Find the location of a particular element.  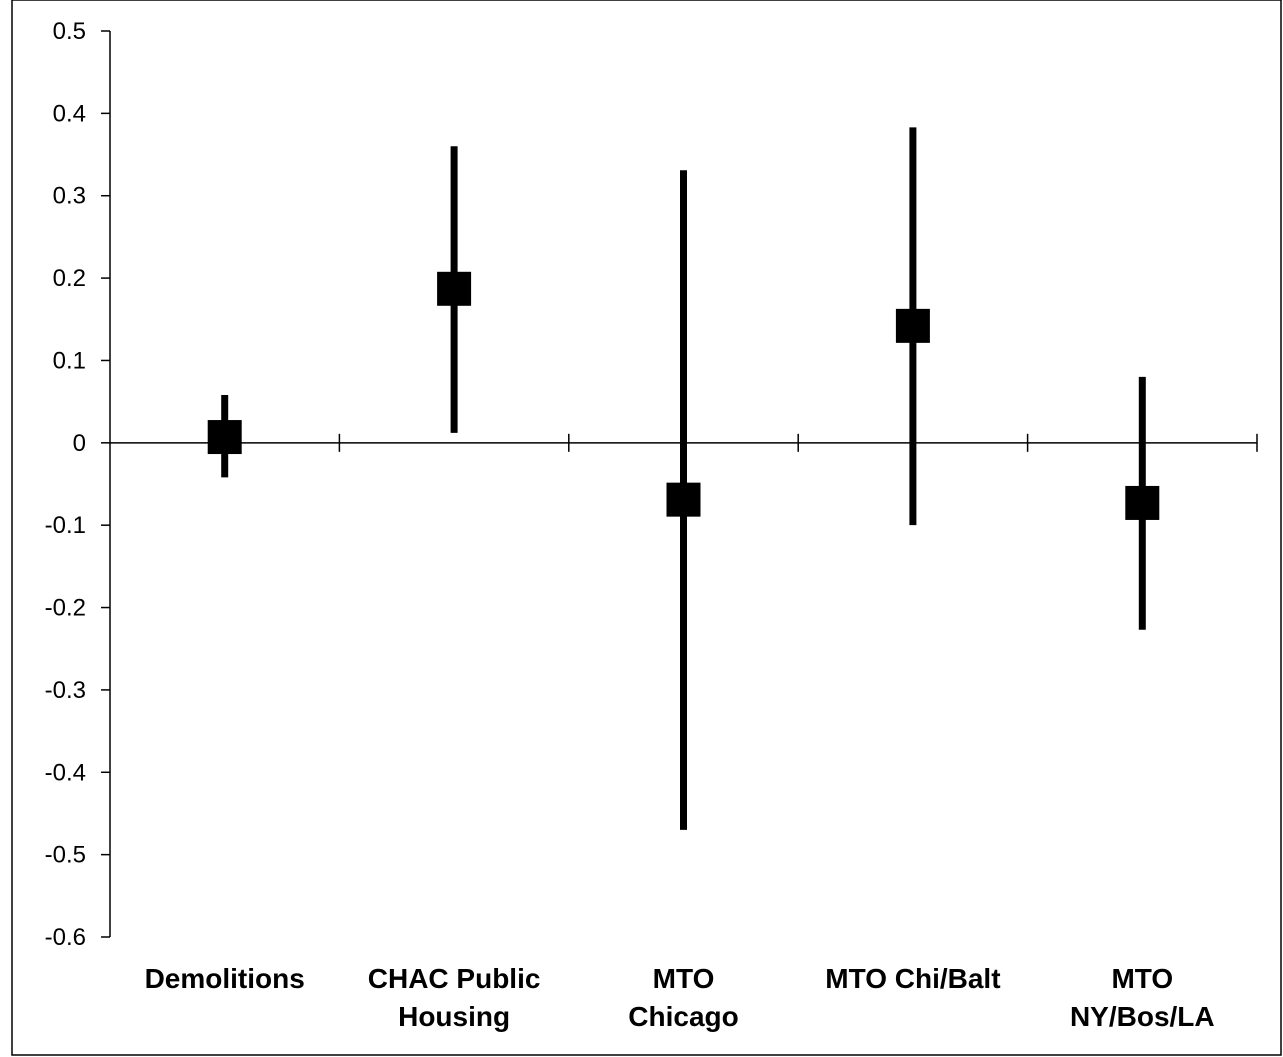

y-tick-label: -0.2 is located at coordinates (65, 608).